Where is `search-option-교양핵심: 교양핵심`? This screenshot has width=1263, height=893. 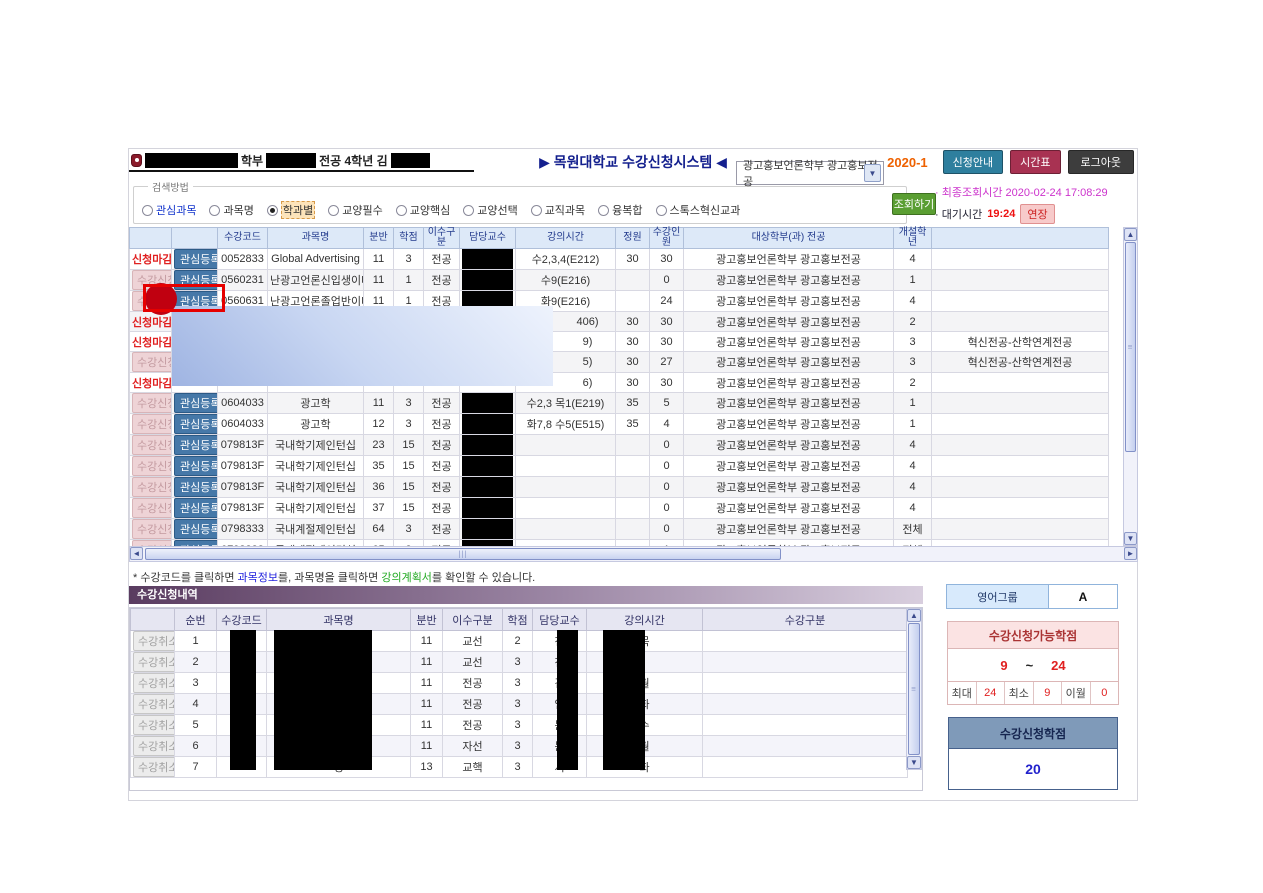 search-option-교양핵심: 교양핵심 is located at coordinates (422, 210).